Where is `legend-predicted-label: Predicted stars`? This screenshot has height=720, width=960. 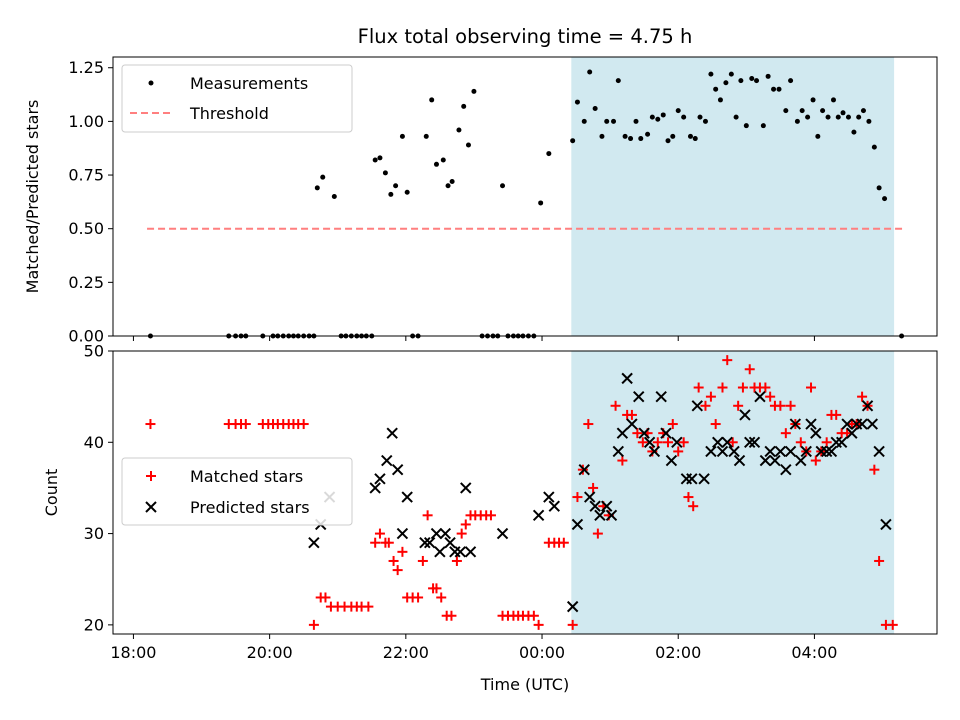 legend-predicted-label: Predicted stars is located at coordinates (250, 507).